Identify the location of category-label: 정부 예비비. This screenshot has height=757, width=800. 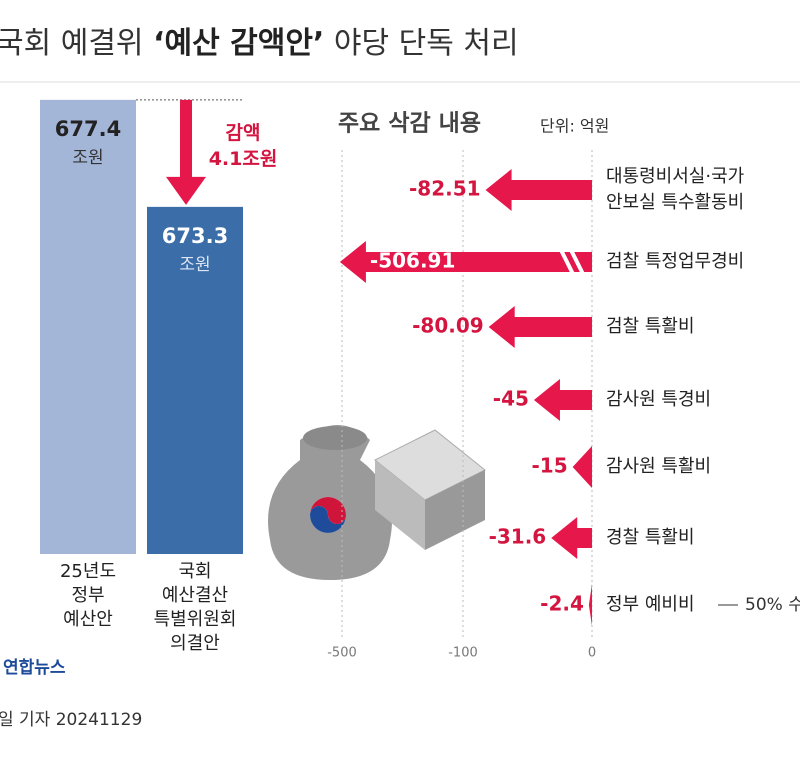
(650, 604).